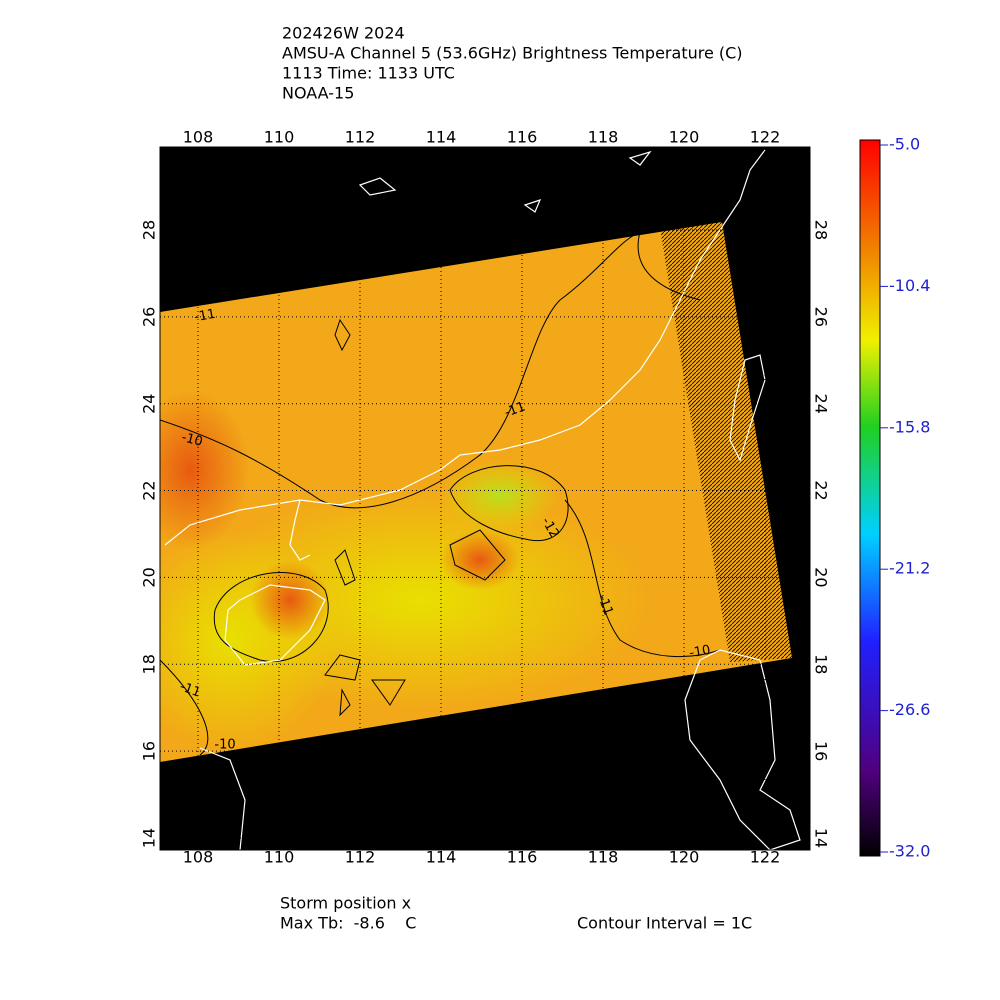 This screenshot has width=1000, height=1000. Describe the element at coordinates (909, 851) in the screenshot. I see `colorbar-label: -32.0` at that location.